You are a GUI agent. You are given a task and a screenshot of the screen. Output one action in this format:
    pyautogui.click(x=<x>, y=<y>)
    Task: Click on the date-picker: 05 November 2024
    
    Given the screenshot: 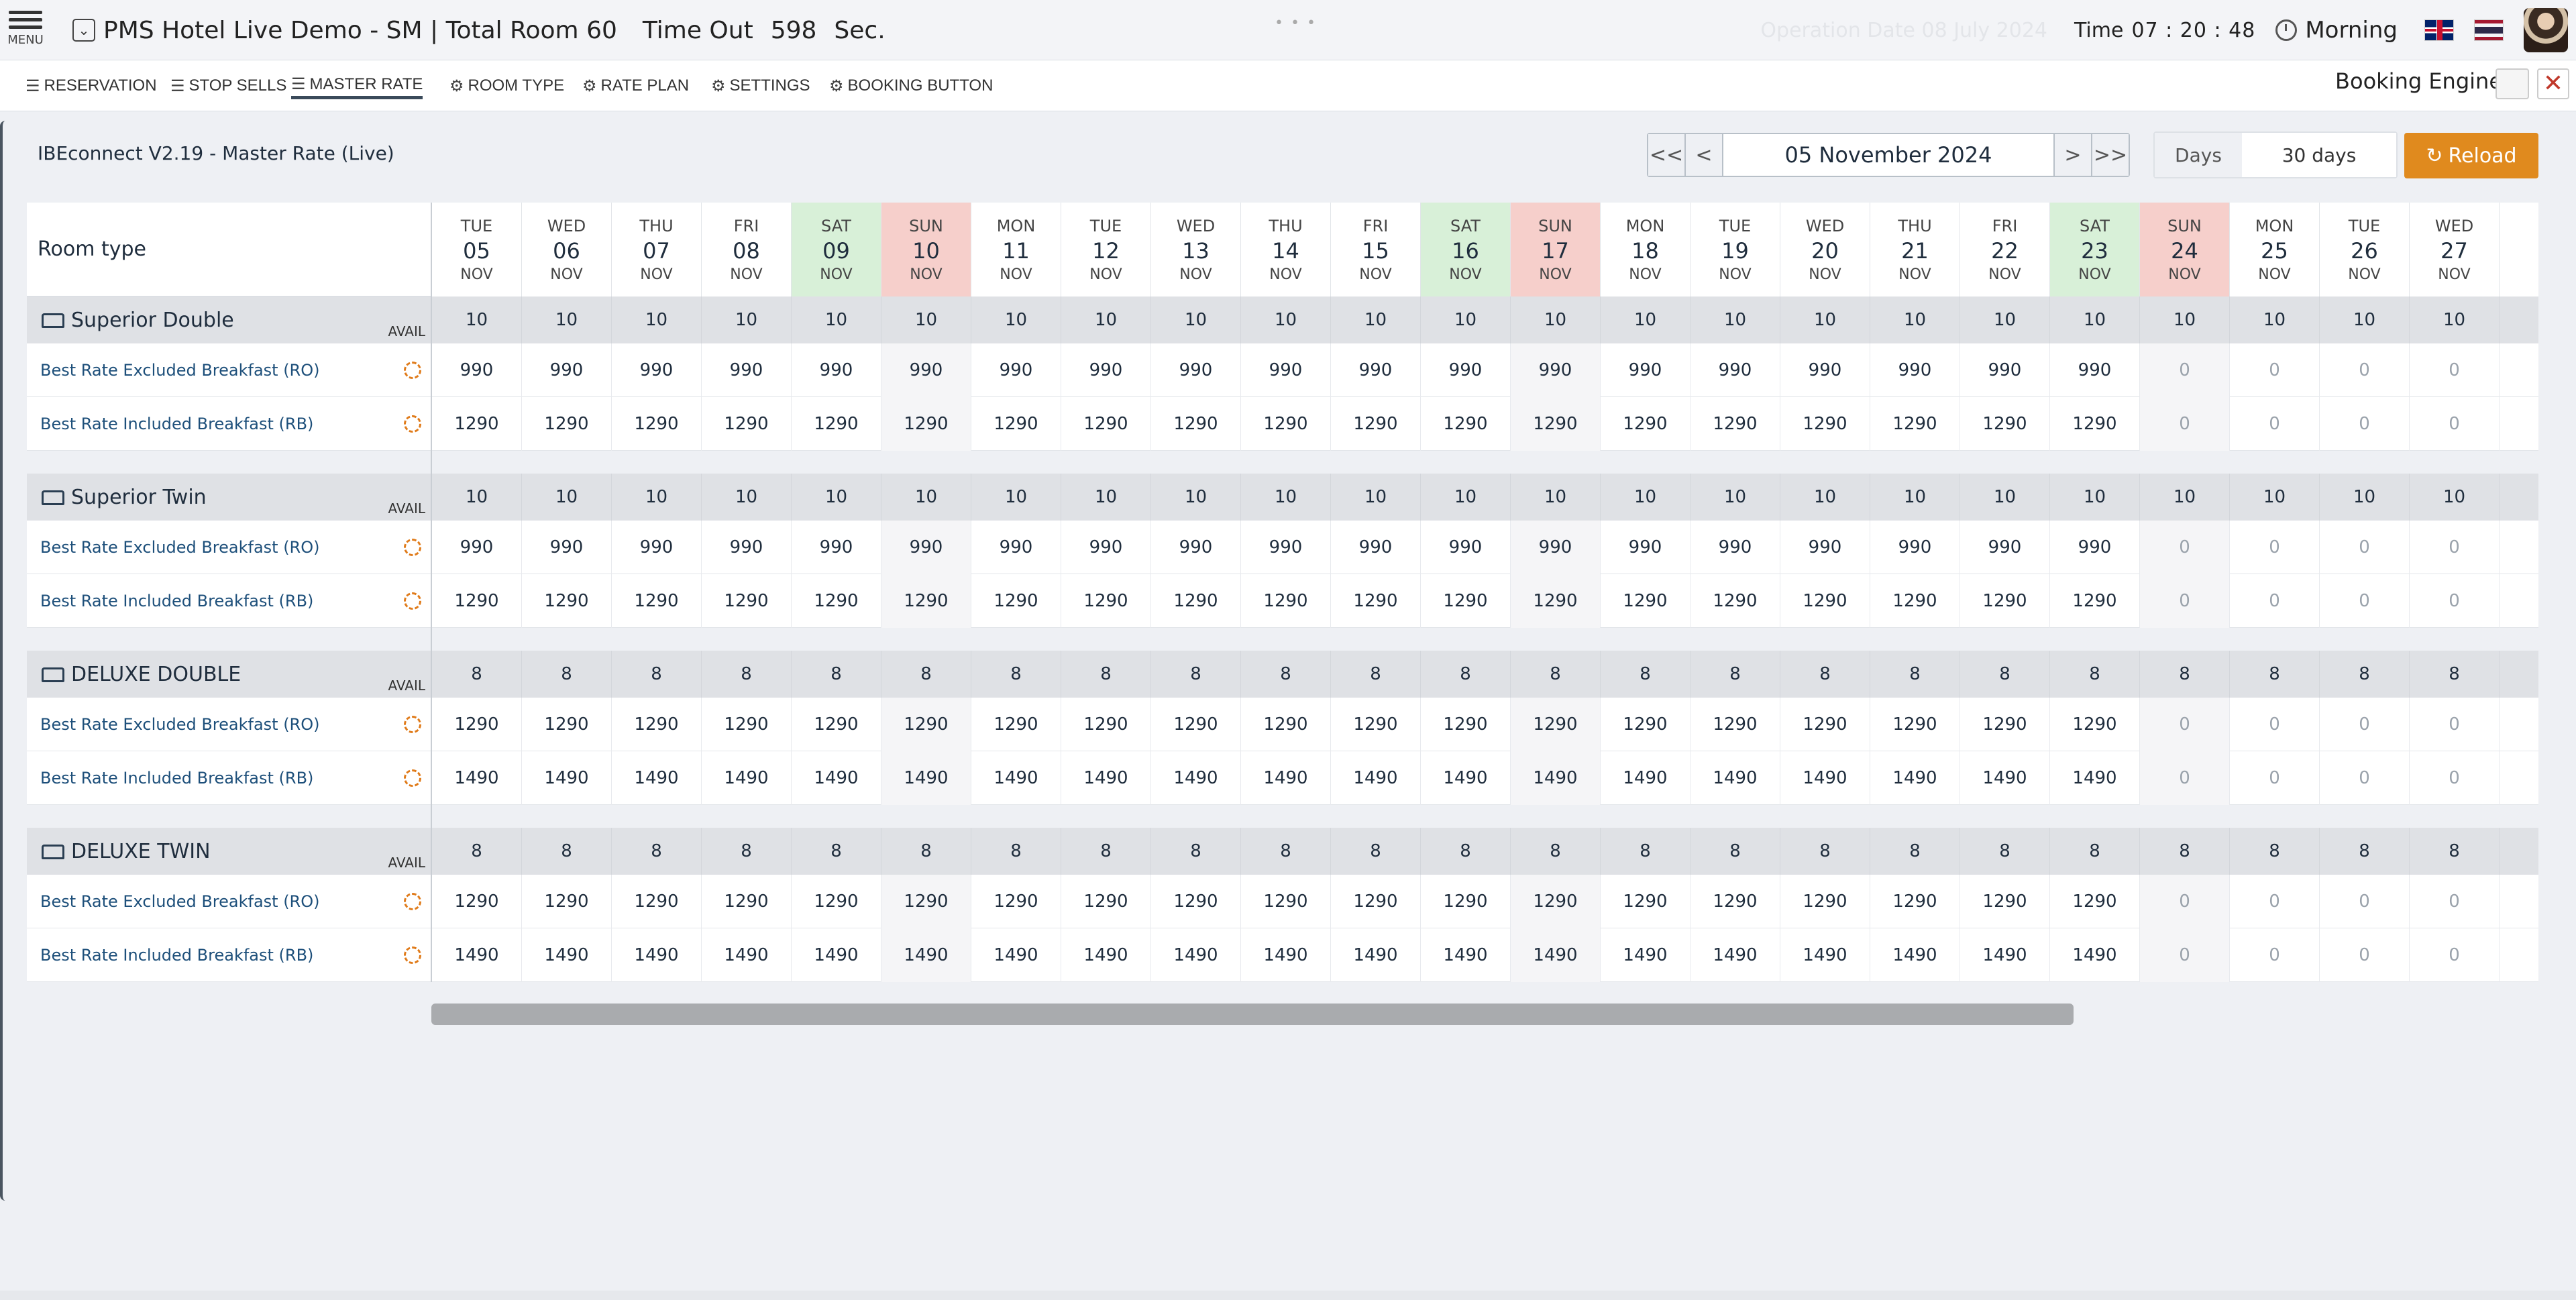 What is the action you would take?
    pyautogui.click(x=1888, y=155)
    